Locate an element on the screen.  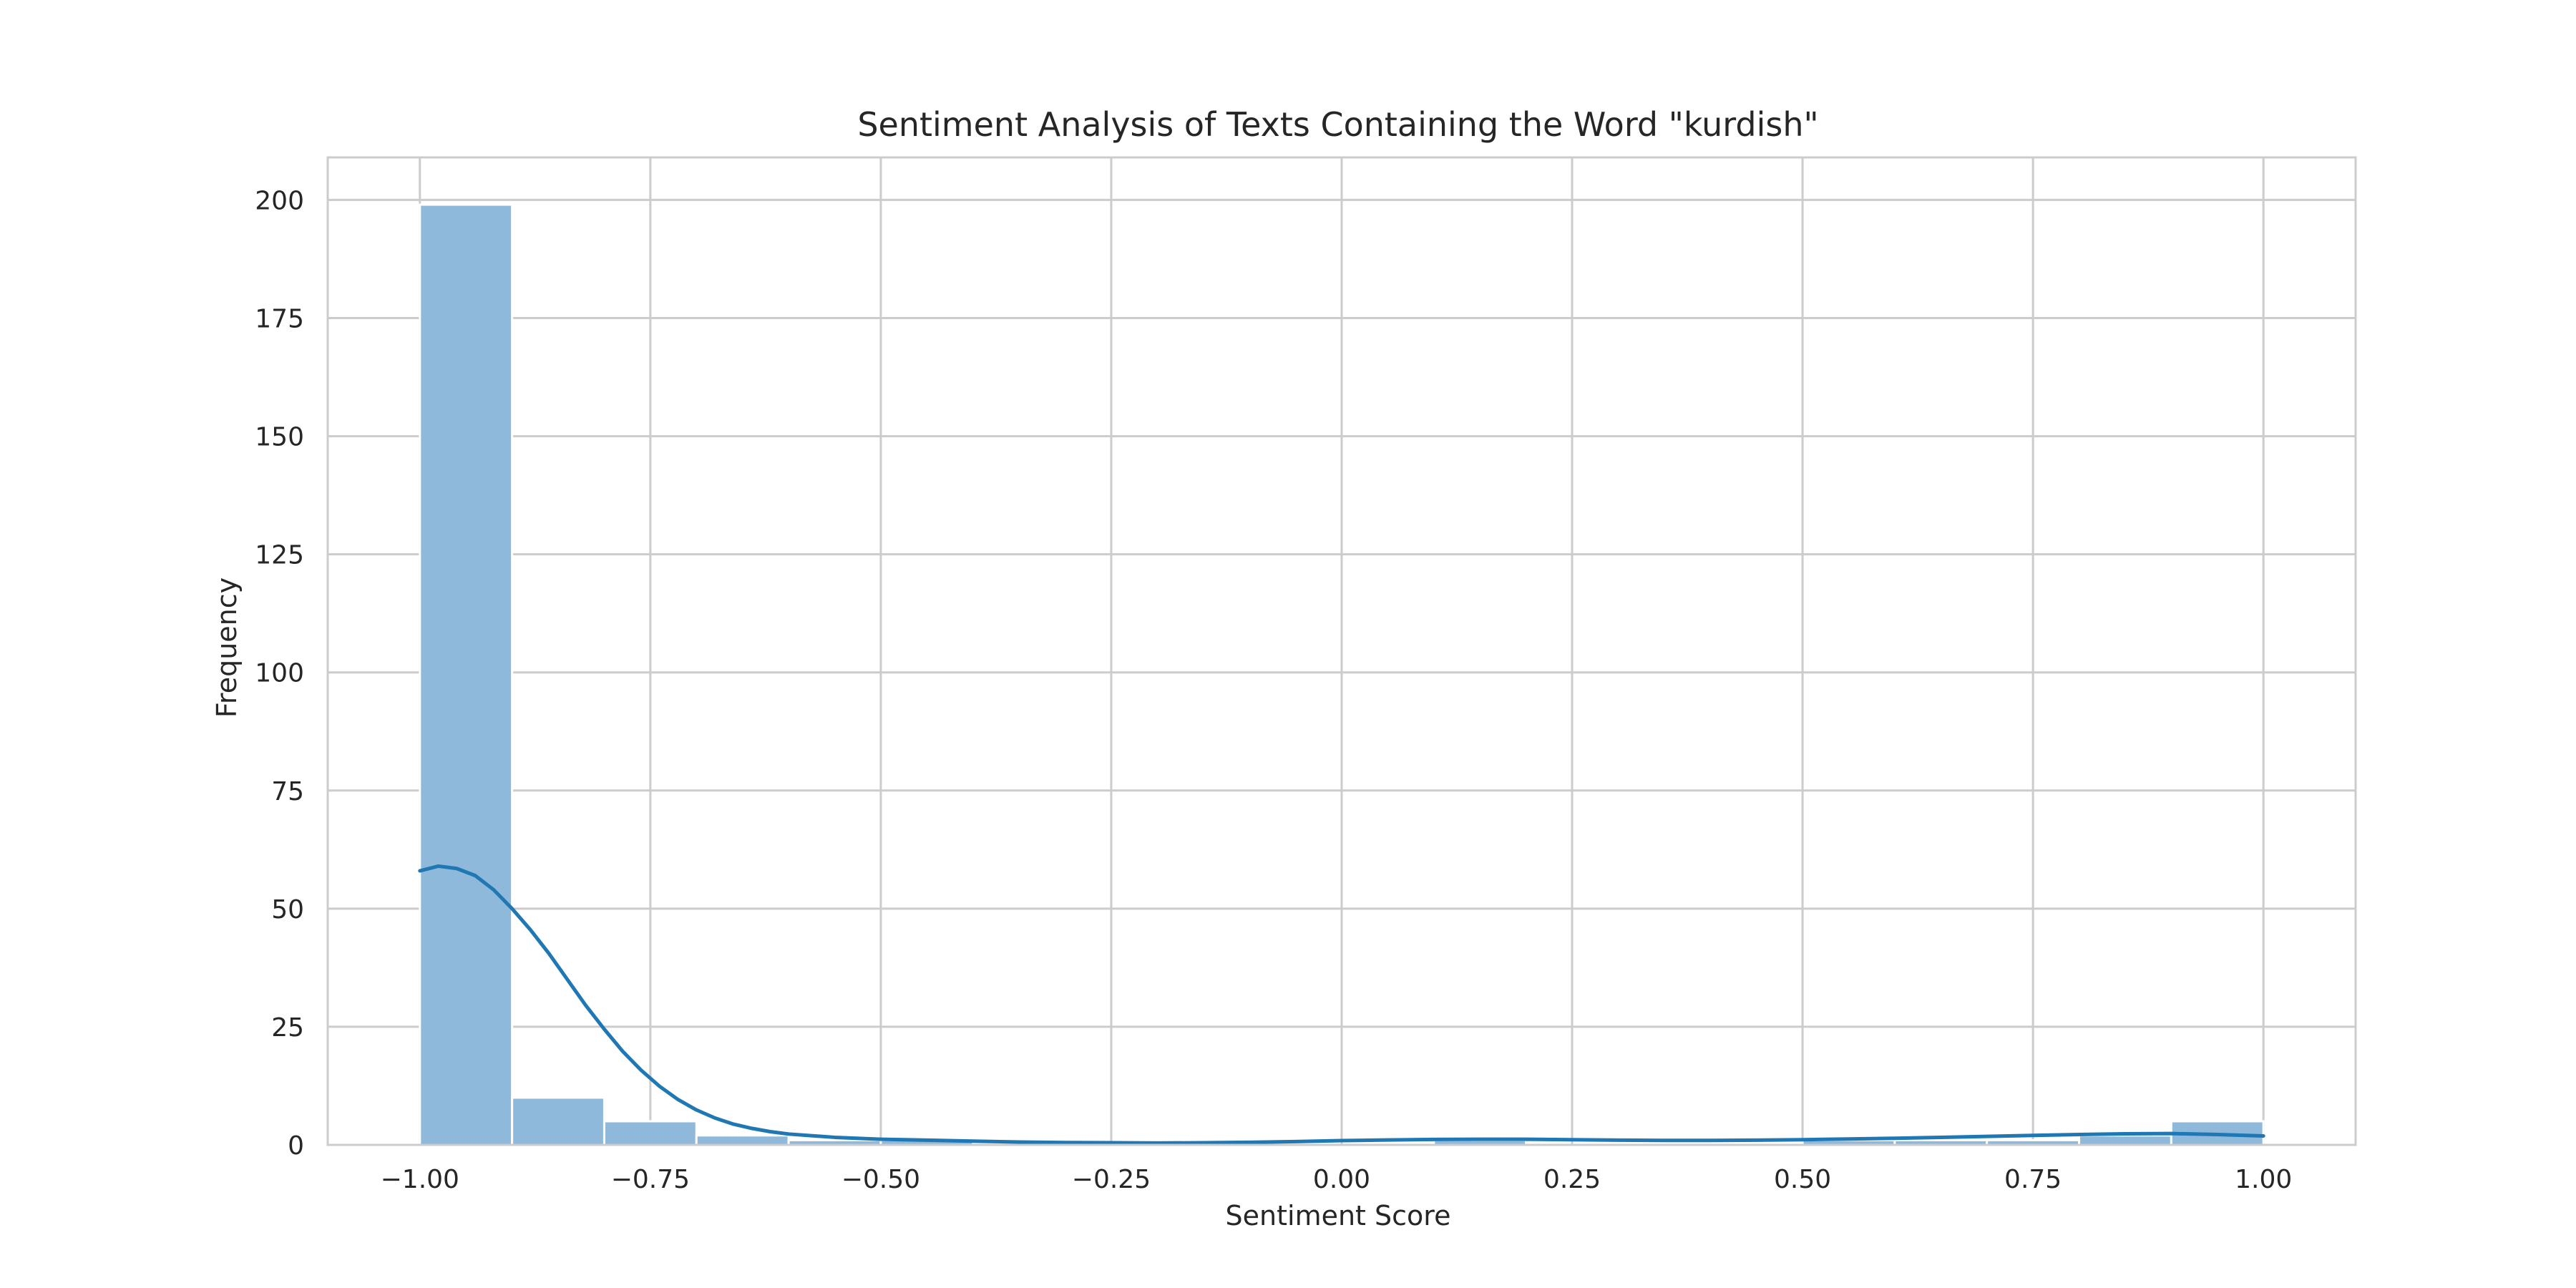
x-axis-label: Sentiment Score is located at coordinates (1338, 1215).